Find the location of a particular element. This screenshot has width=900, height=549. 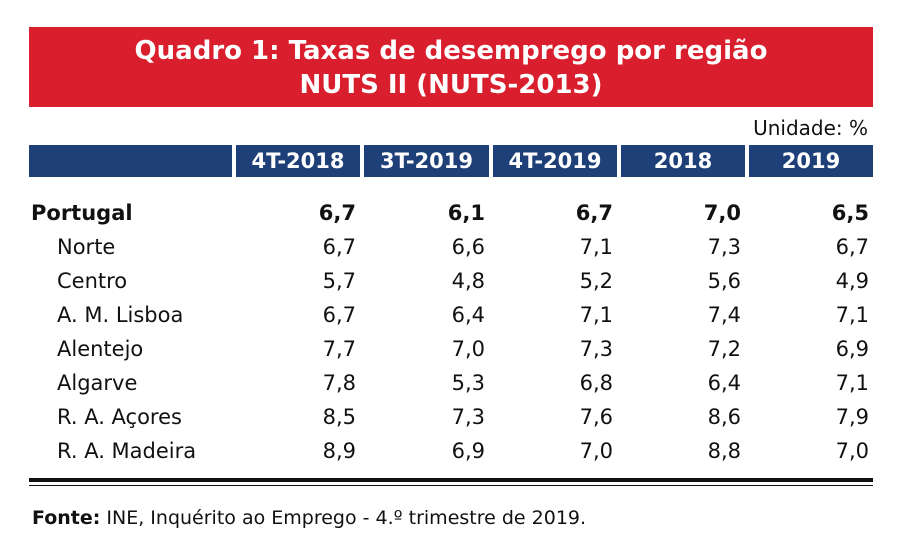

row-label: R. A. Açores is located at coordinates (119, 417).